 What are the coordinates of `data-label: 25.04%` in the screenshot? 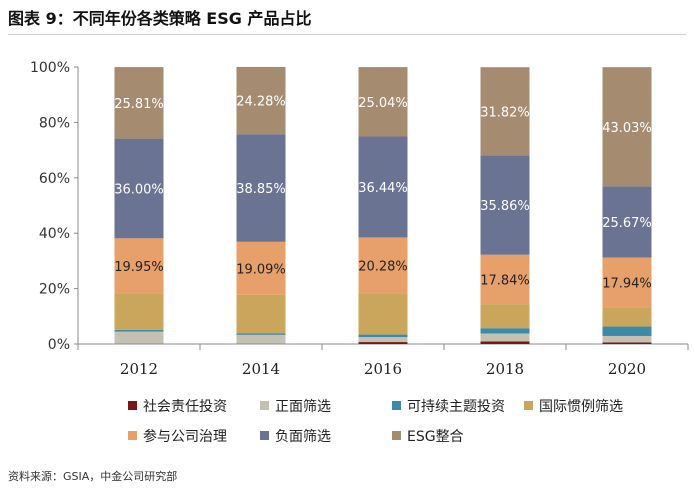 It's located at (383, 103).